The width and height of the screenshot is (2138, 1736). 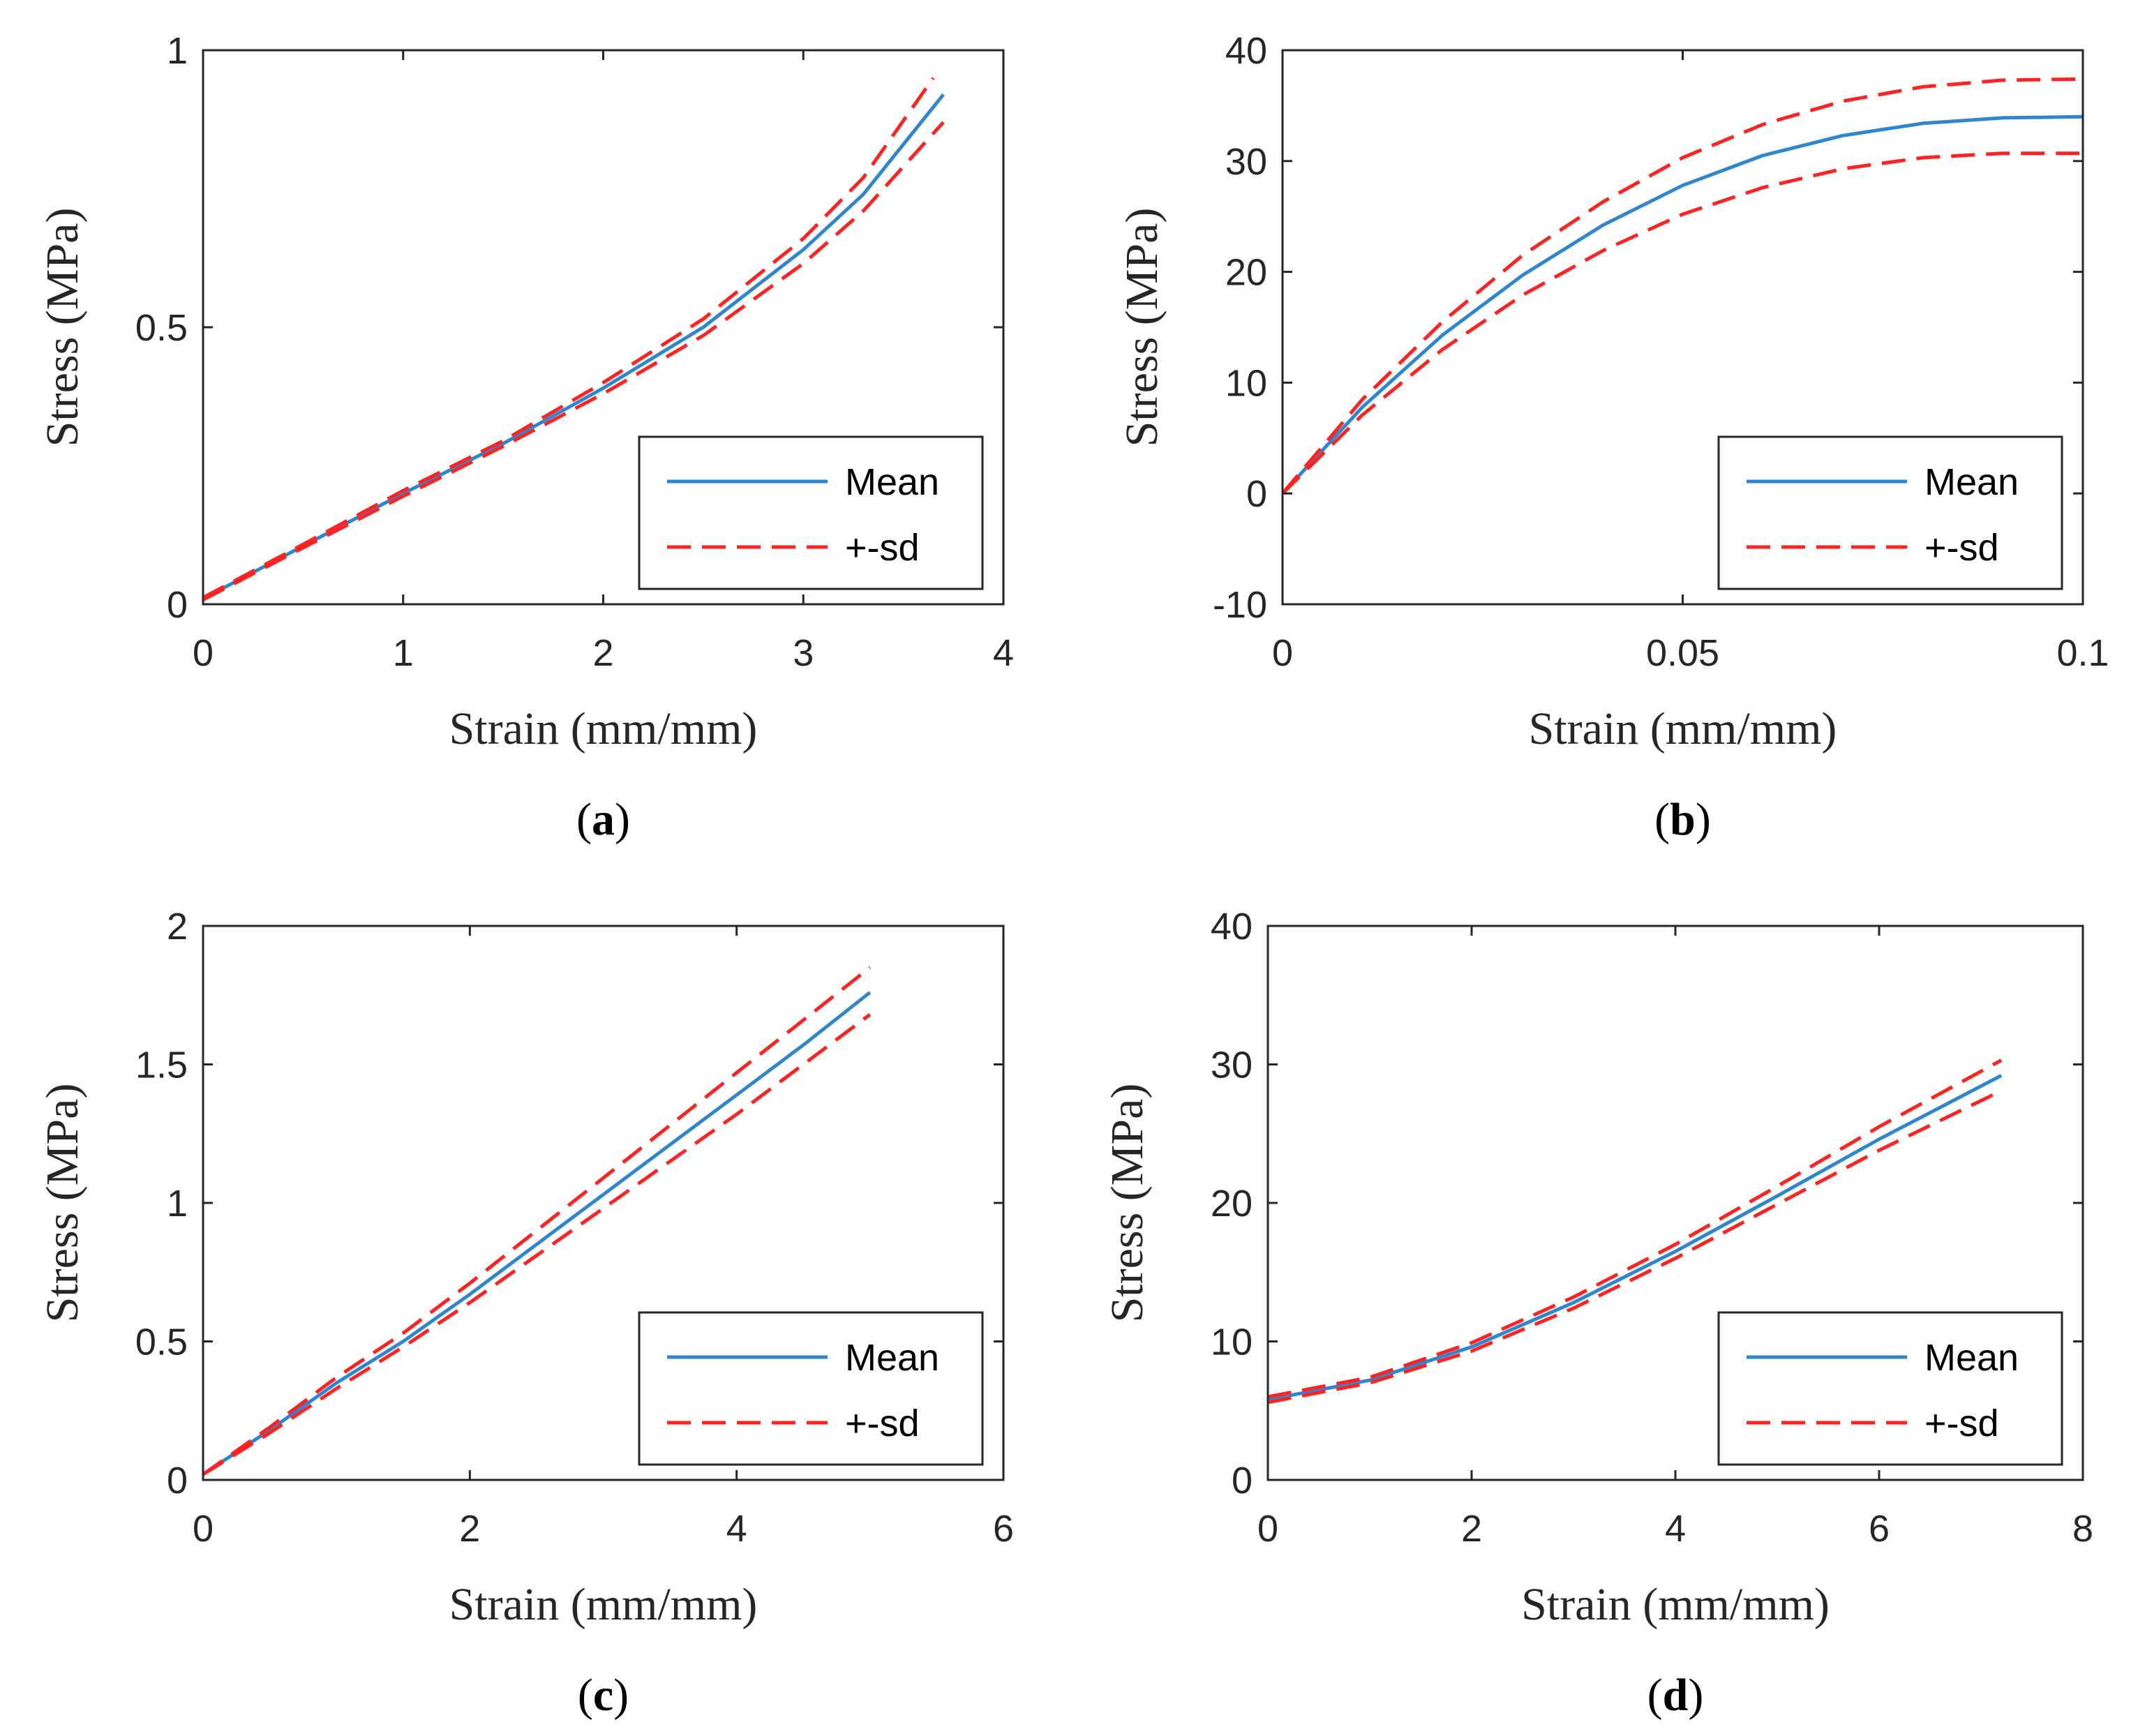 I want to click on y-tick-label-c: 0.5, so click(x=161, y=1342).